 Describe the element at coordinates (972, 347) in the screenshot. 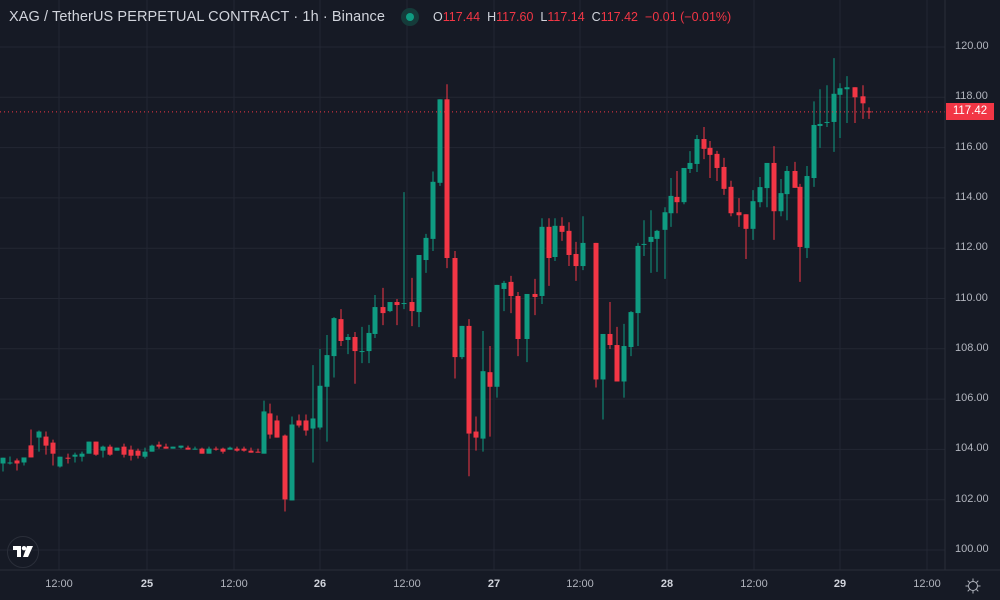

I see `price-tick: 108.00` at that location.